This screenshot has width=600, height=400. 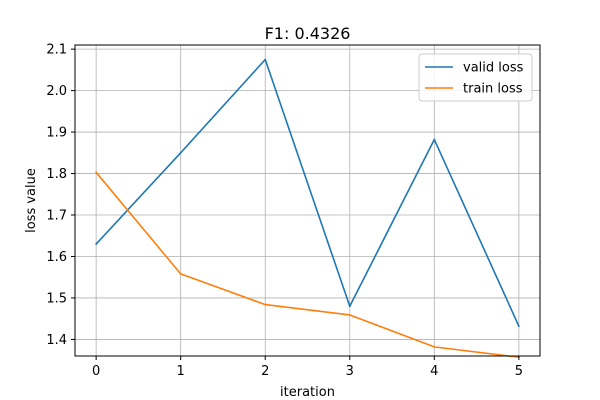 I want to click on legend-label: valid loss, so click(x=493, y=68).